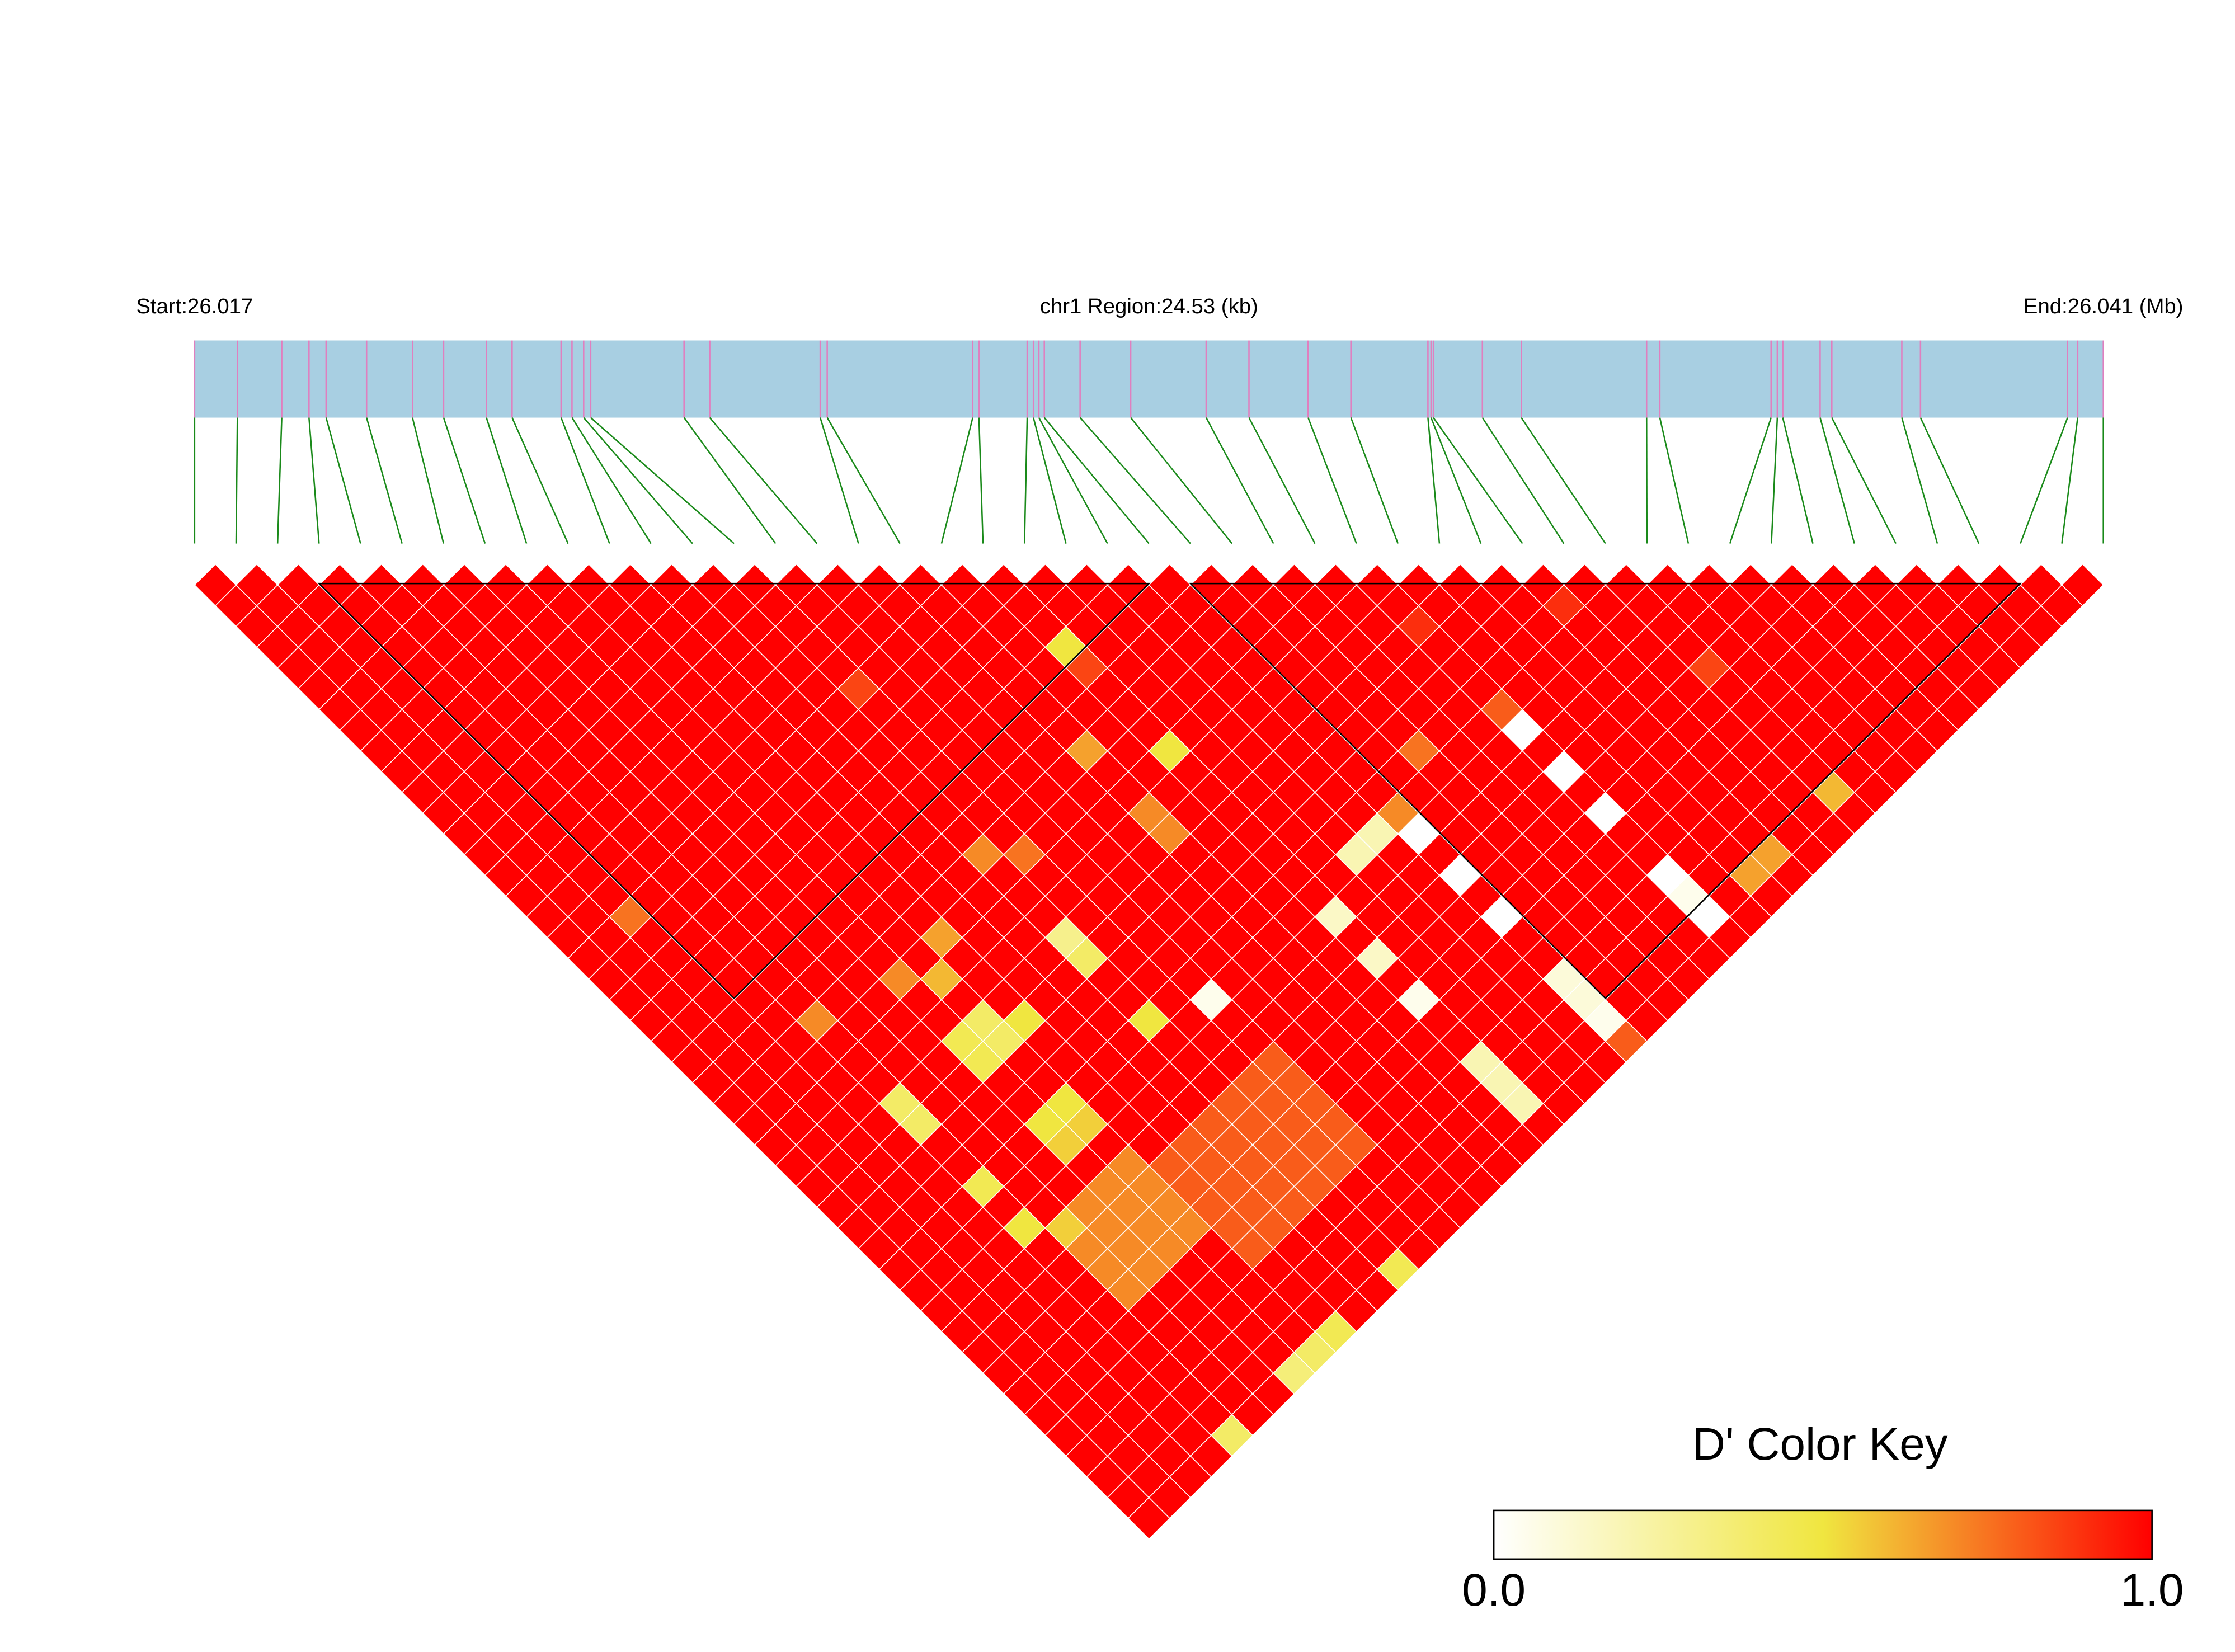  What do you see at coordinates (1823, 1535) in the screenshot?
I see `color-key` at bounding box center [1823, 1535].